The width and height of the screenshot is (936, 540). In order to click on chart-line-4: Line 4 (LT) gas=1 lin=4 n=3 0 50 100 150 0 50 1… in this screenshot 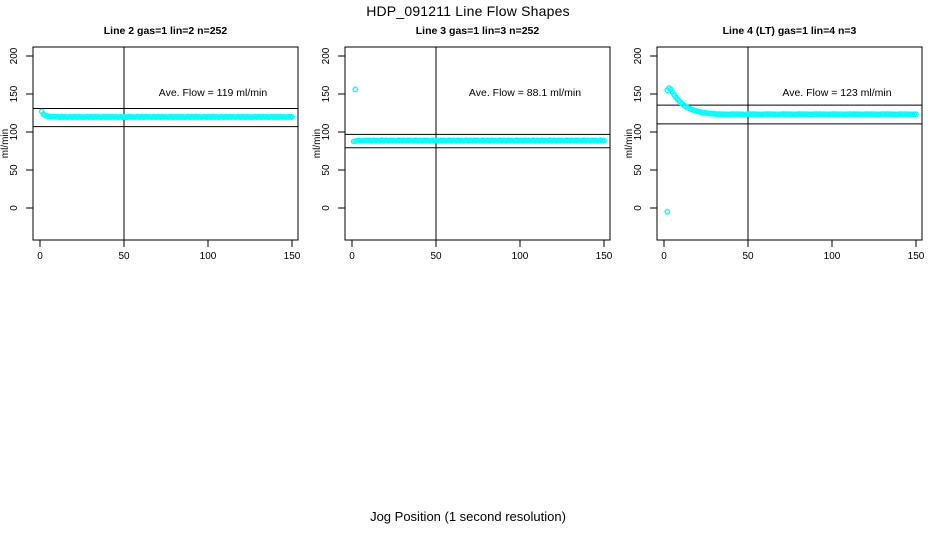, I will do `click(774, 143)`.